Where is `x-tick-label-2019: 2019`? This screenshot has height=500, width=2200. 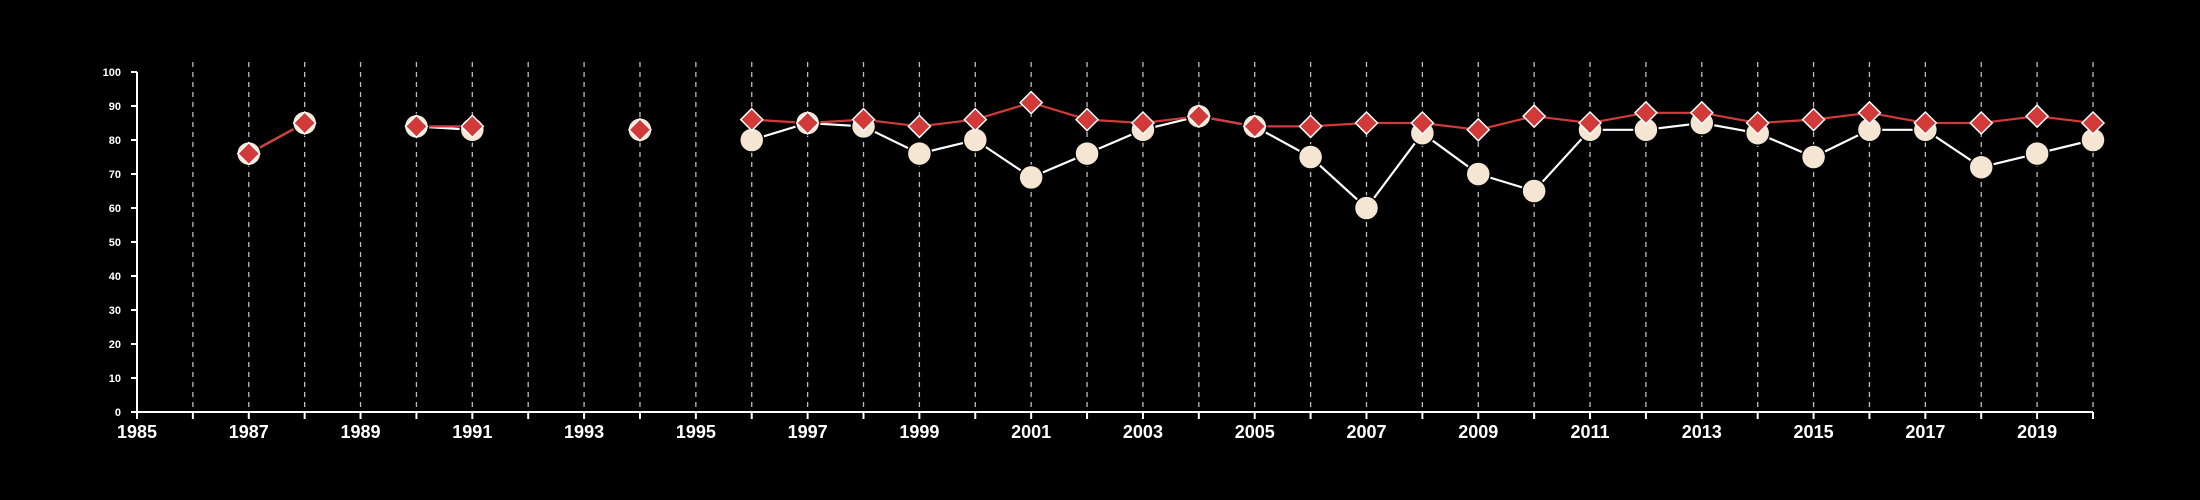
x-tick-label-2019: 2019 is located at coordinates (2037, 432).